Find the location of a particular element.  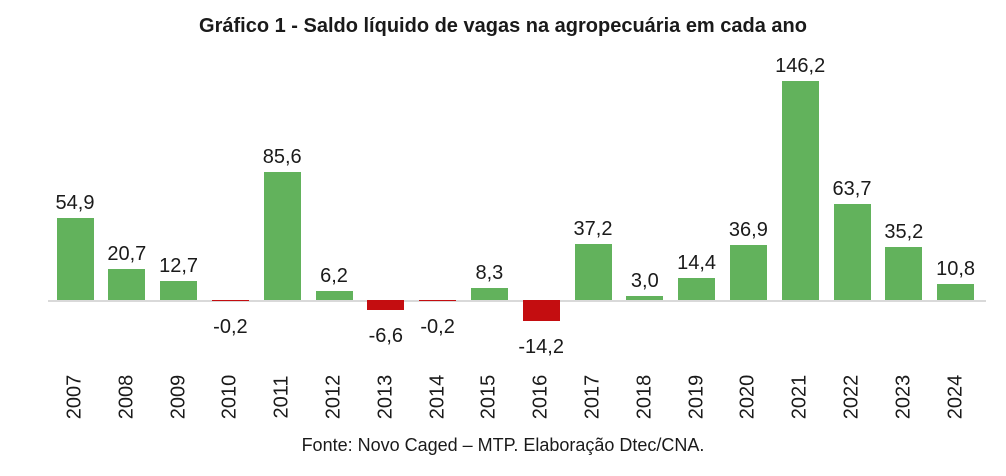

bar-2019 is located at coordinates (697, 289).